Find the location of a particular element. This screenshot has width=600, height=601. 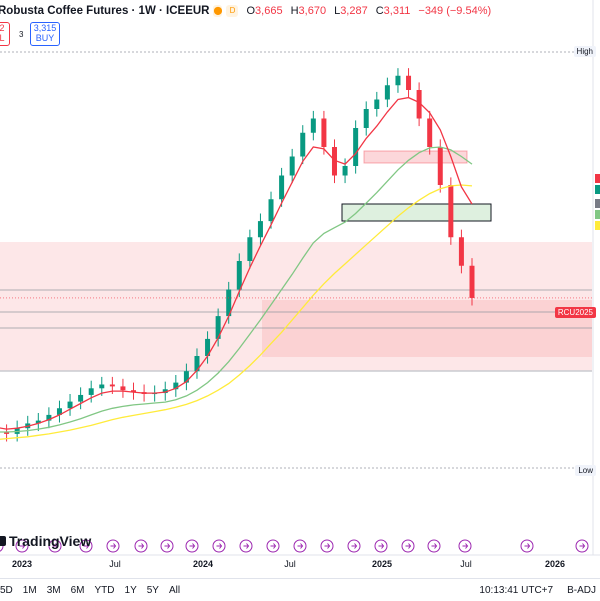

tradingview-logo: TradingView is located at coordinates (45, 541).